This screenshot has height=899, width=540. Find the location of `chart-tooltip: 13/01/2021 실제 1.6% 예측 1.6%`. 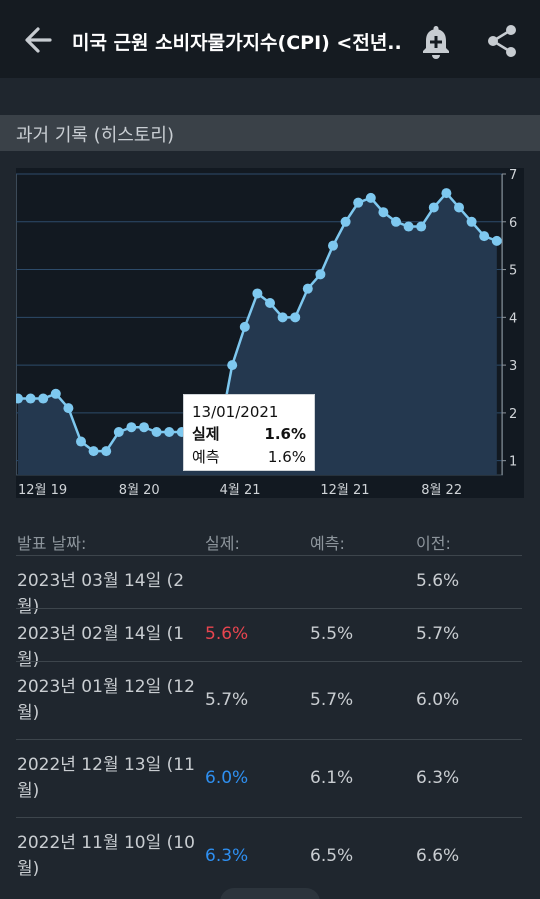

chart-tooltip: 13/01/2021 실제 1.6% 예측 1.6% is located at coordinates (249, 432).